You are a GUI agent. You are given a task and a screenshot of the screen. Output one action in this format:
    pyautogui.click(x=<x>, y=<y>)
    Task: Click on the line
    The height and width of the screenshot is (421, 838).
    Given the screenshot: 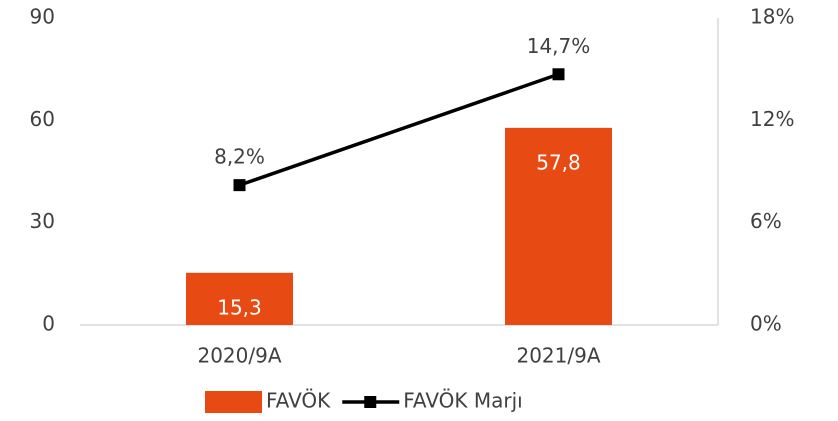 What is the action you would take?
    pyautogui.click(x=399, y=129)
    